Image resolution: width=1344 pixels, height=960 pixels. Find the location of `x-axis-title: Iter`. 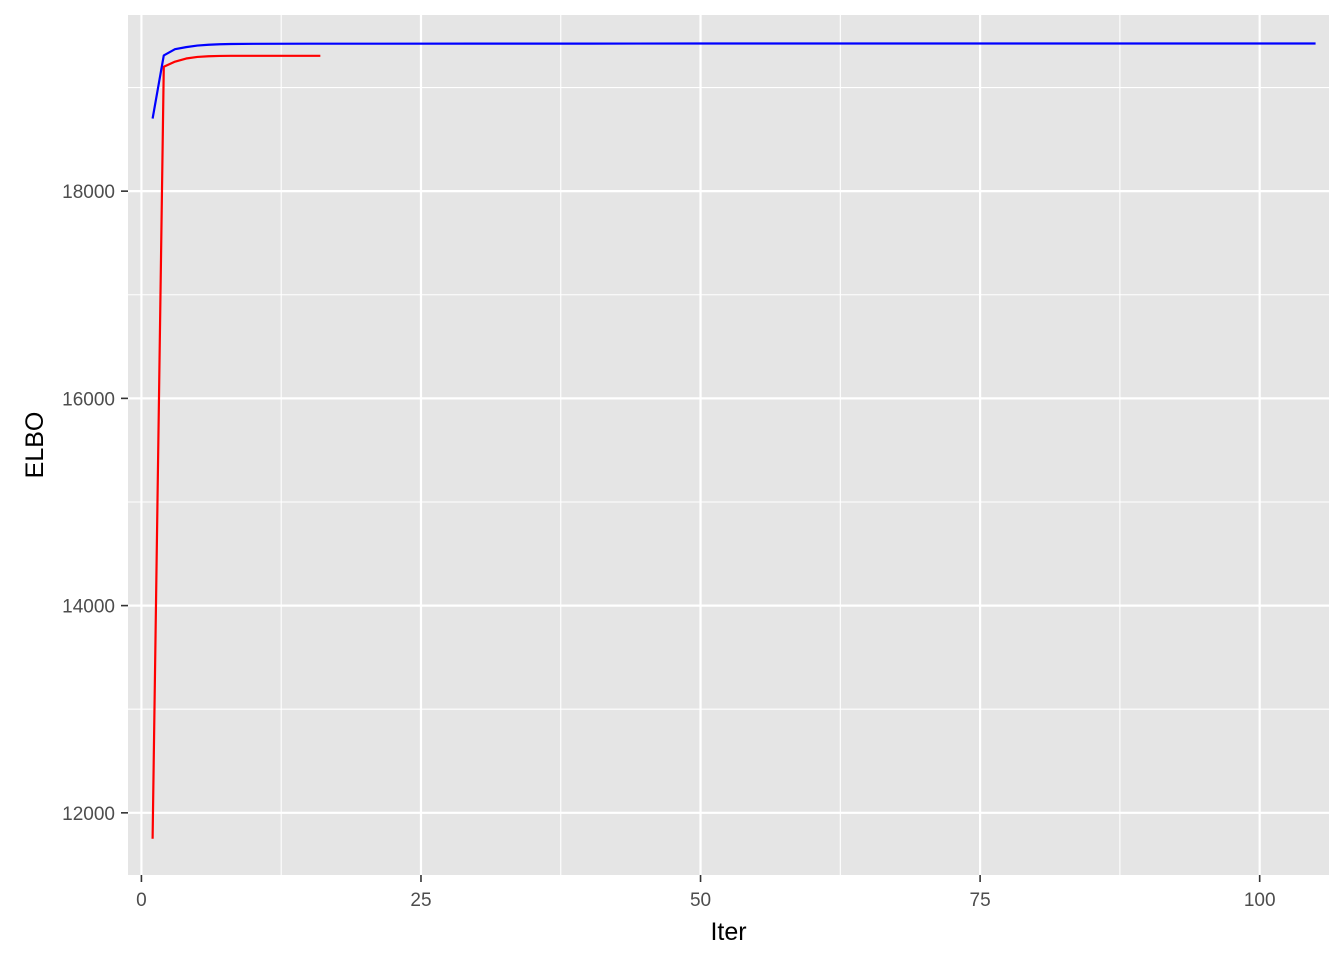

x-axis-title: Iter is located at coordinates (728, 932).